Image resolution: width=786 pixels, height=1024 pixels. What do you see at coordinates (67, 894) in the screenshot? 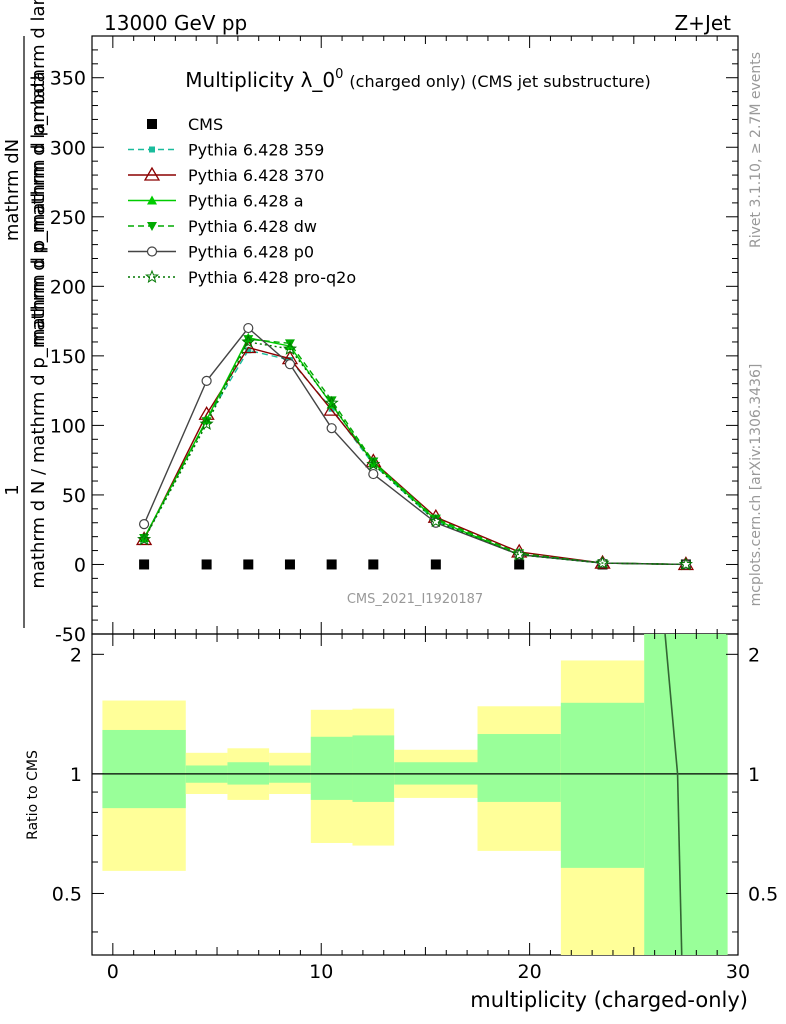
I see `ratio-y-tick-label: 0.5` at bounding box center [67, 894].